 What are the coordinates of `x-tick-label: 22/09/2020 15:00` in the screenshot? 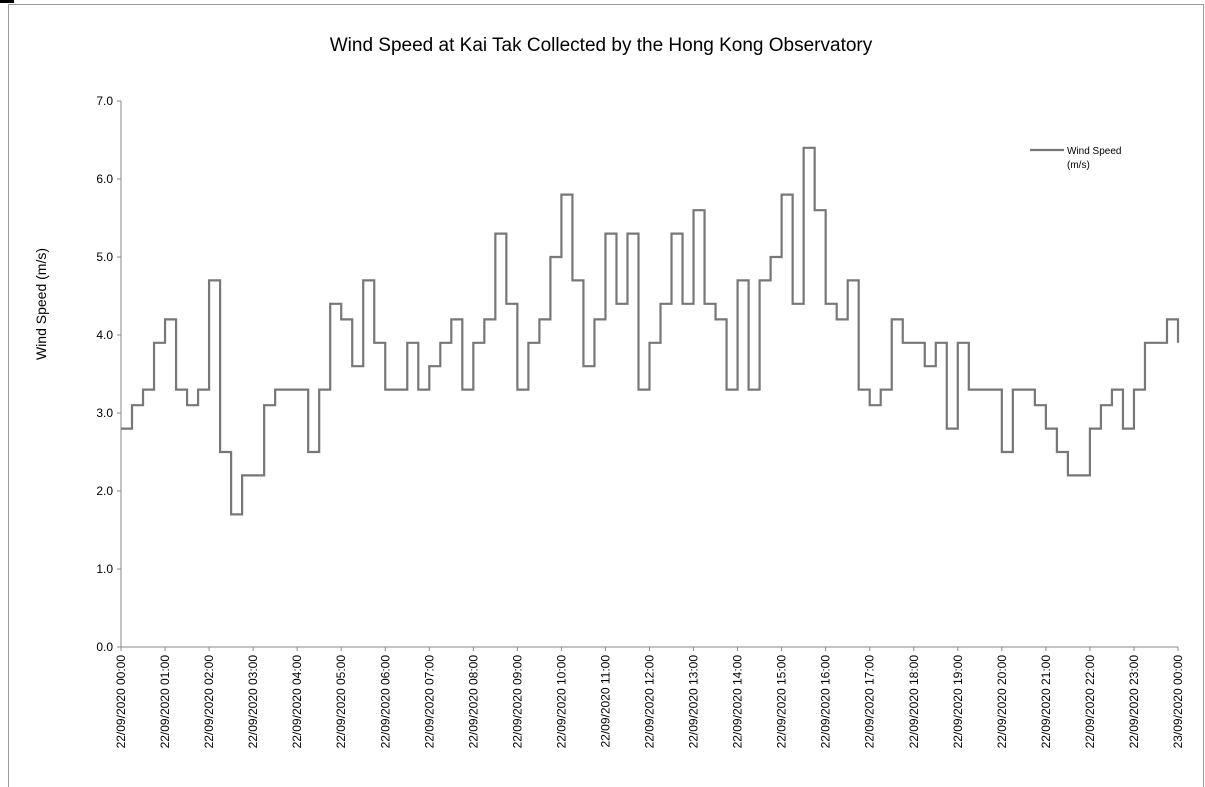 It's located at (782, 702).